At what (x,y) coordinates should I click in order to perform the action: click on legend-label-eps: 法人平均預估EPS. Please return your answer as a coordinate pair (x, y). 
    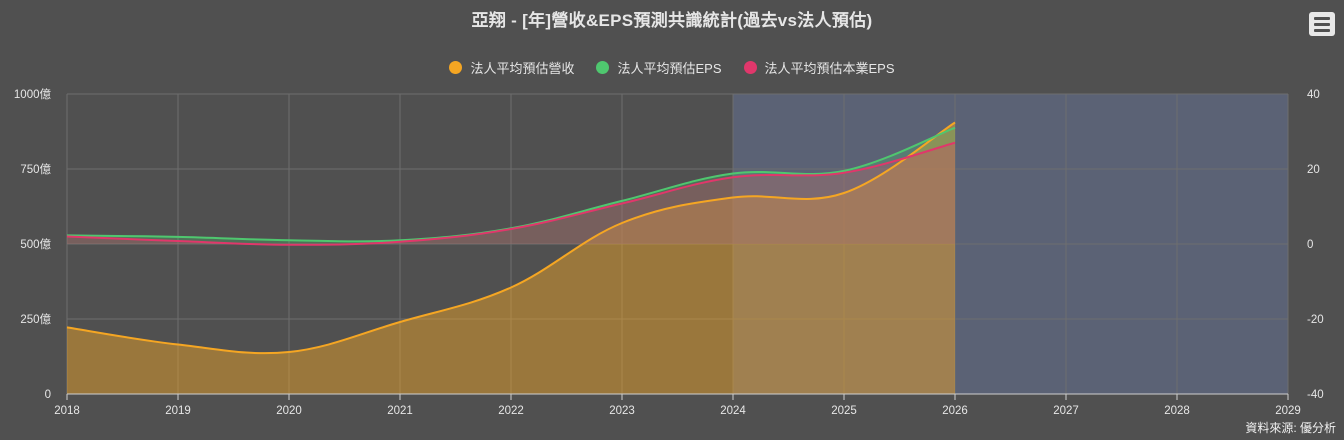
    Looking at the image, I should click on (669, 68).